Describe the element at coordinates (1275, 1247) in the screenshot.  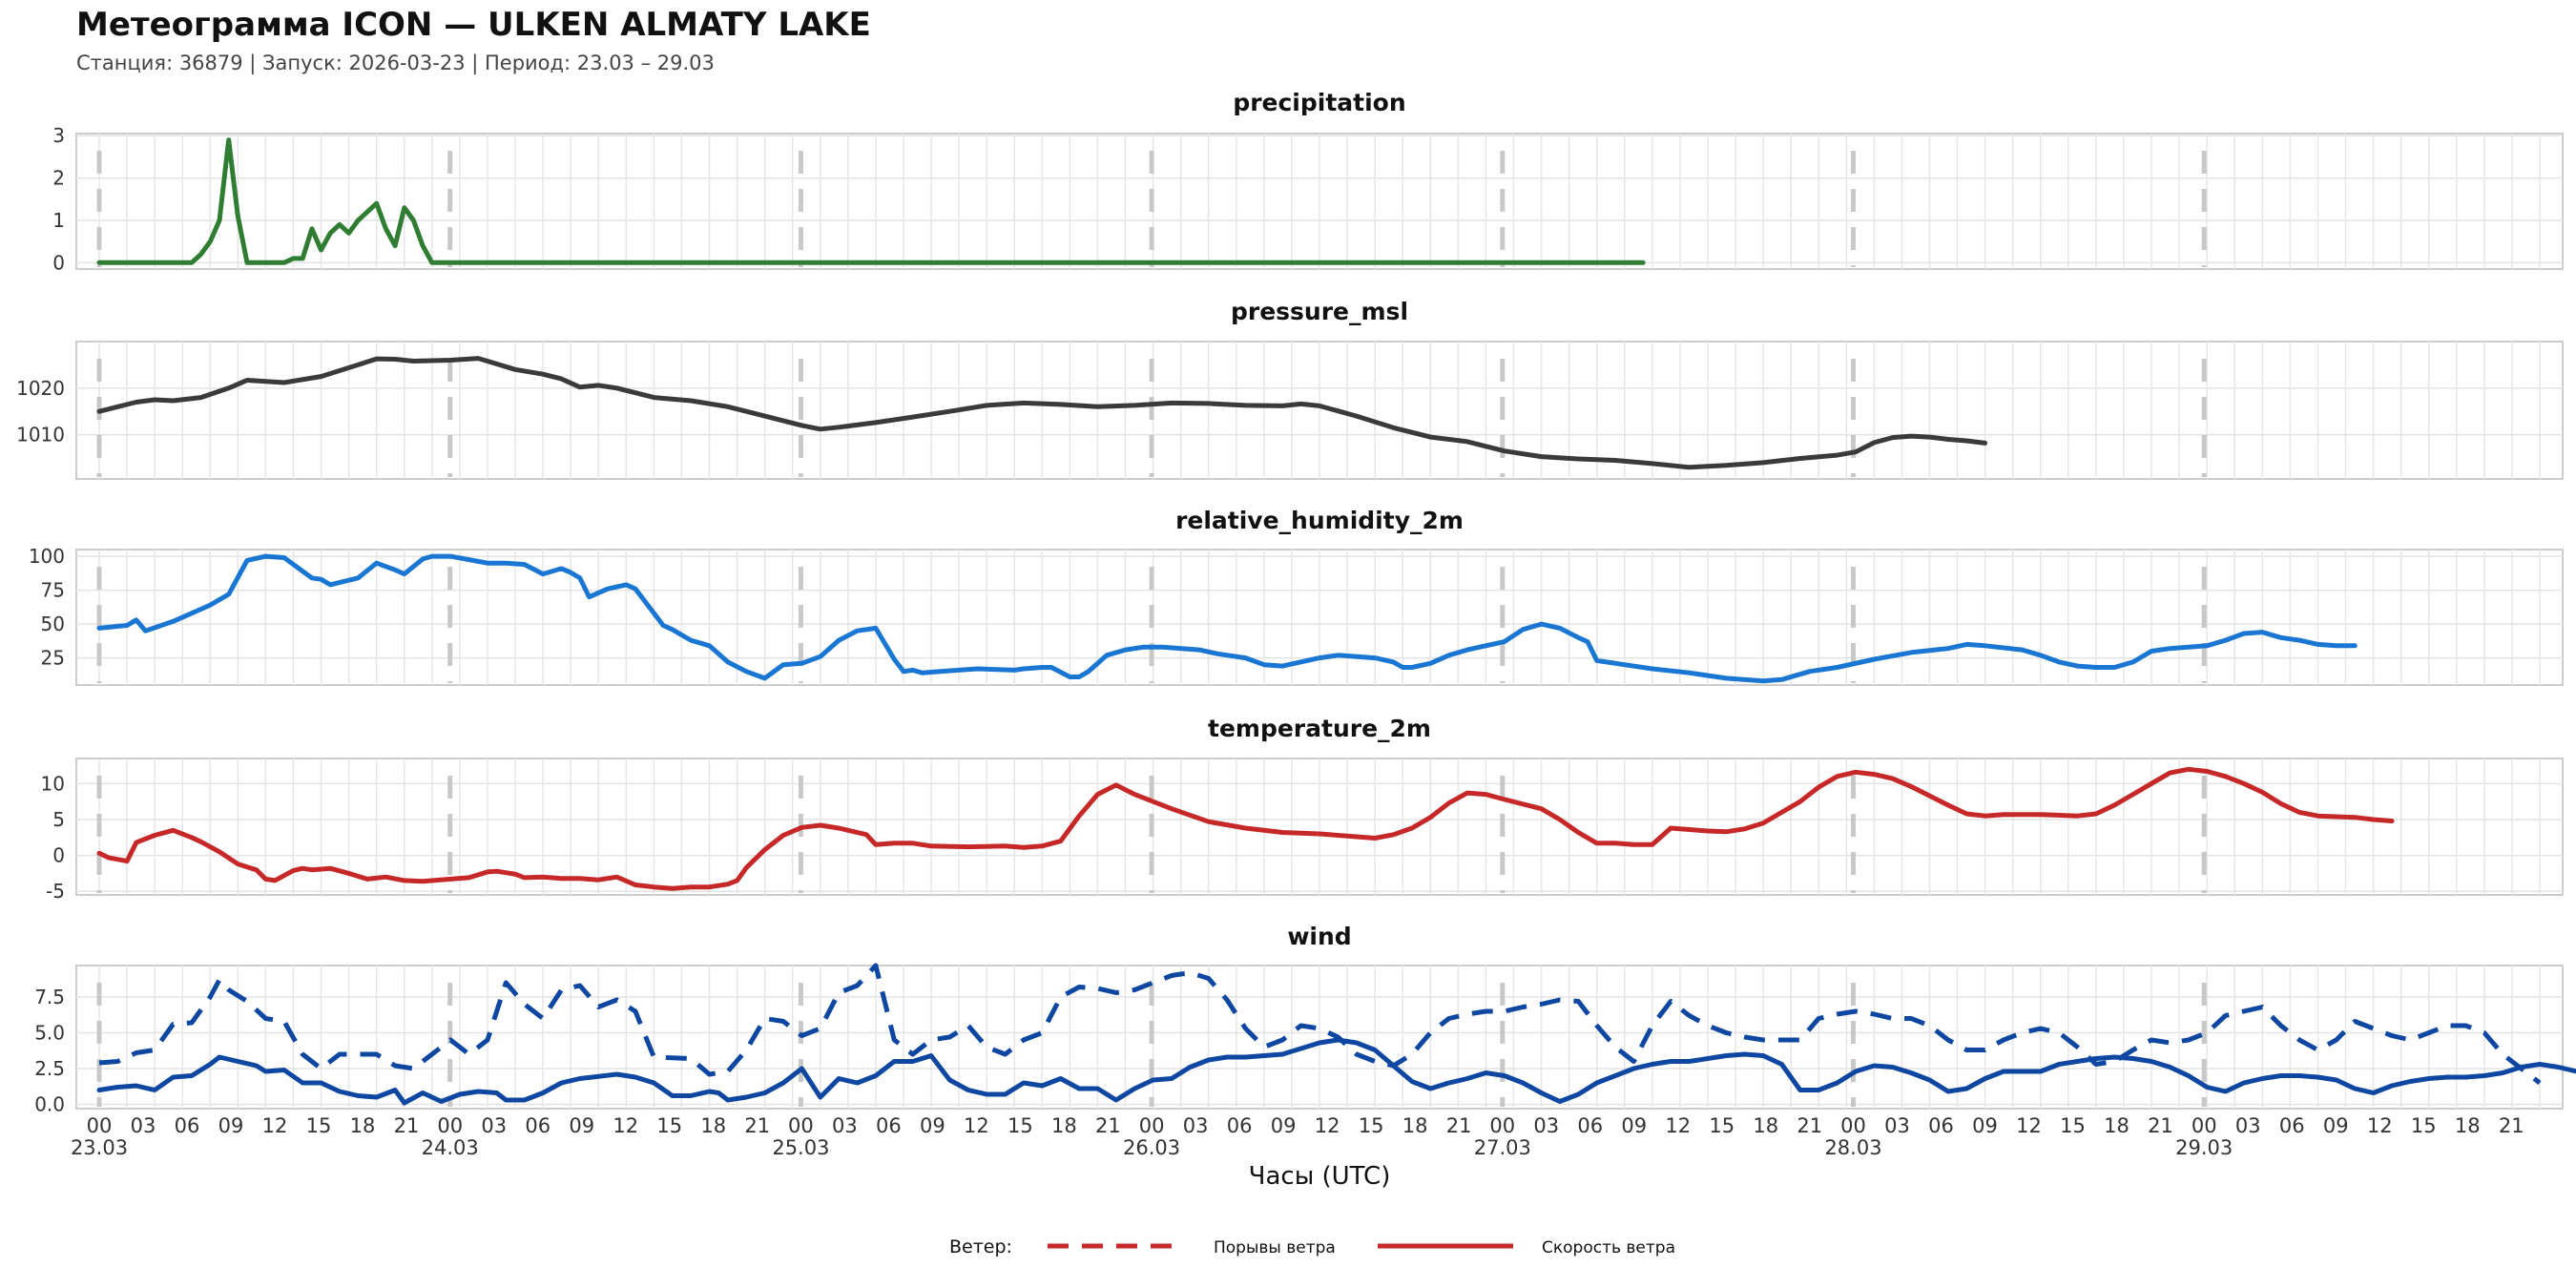
I see `legend-label-gusts: Порывы ветра` at that location.